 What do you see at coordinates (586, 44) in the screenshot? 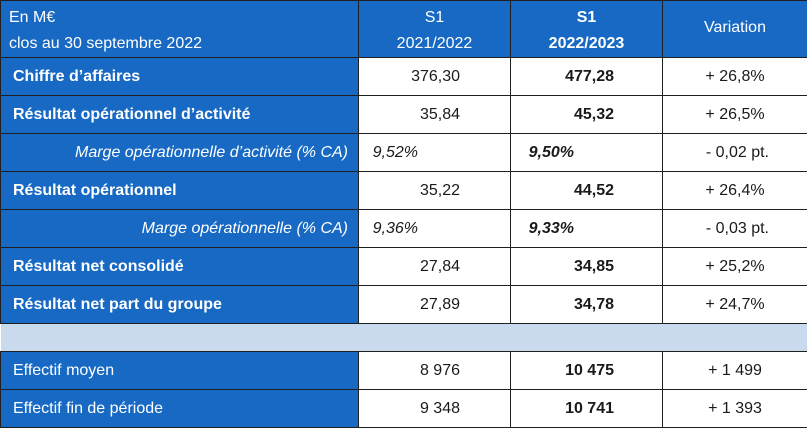
I see `header-col2-line2: 2022/2023` at bounding box center [586, 44].